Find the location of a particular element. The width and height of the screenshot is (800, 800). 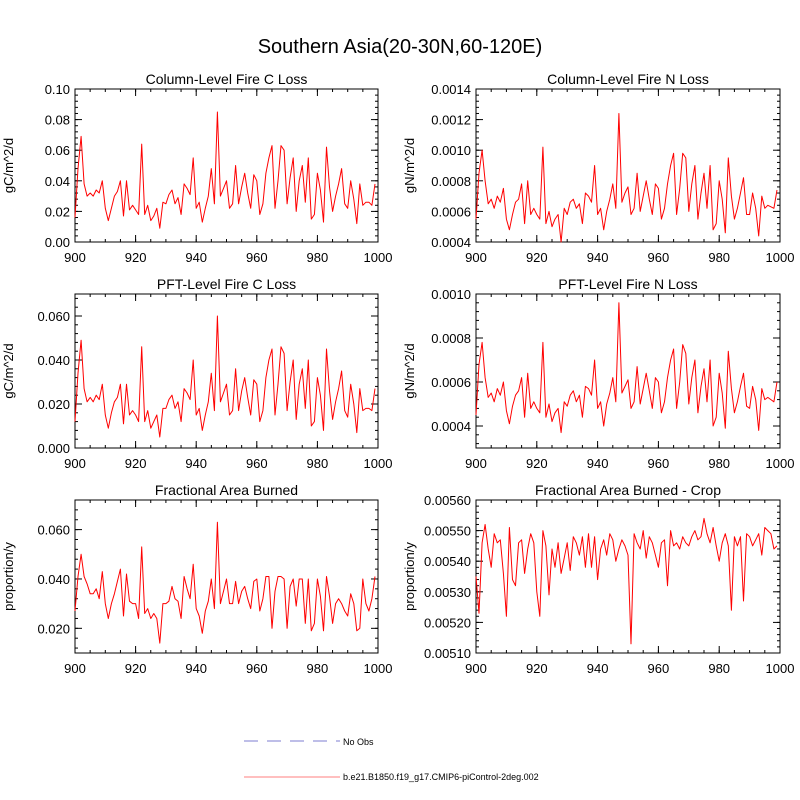

y-tick-label: 0.0012 is located at coordinates (451, 120).